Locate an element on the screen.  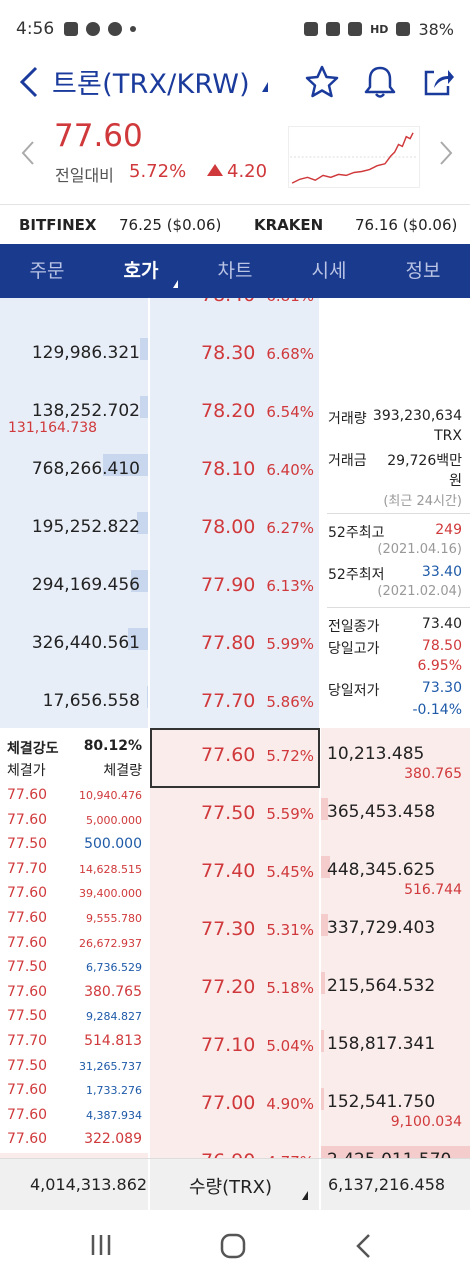
ask-row: -2,210,391.000 78.40 6.81% is located at coordinates (235, 312).